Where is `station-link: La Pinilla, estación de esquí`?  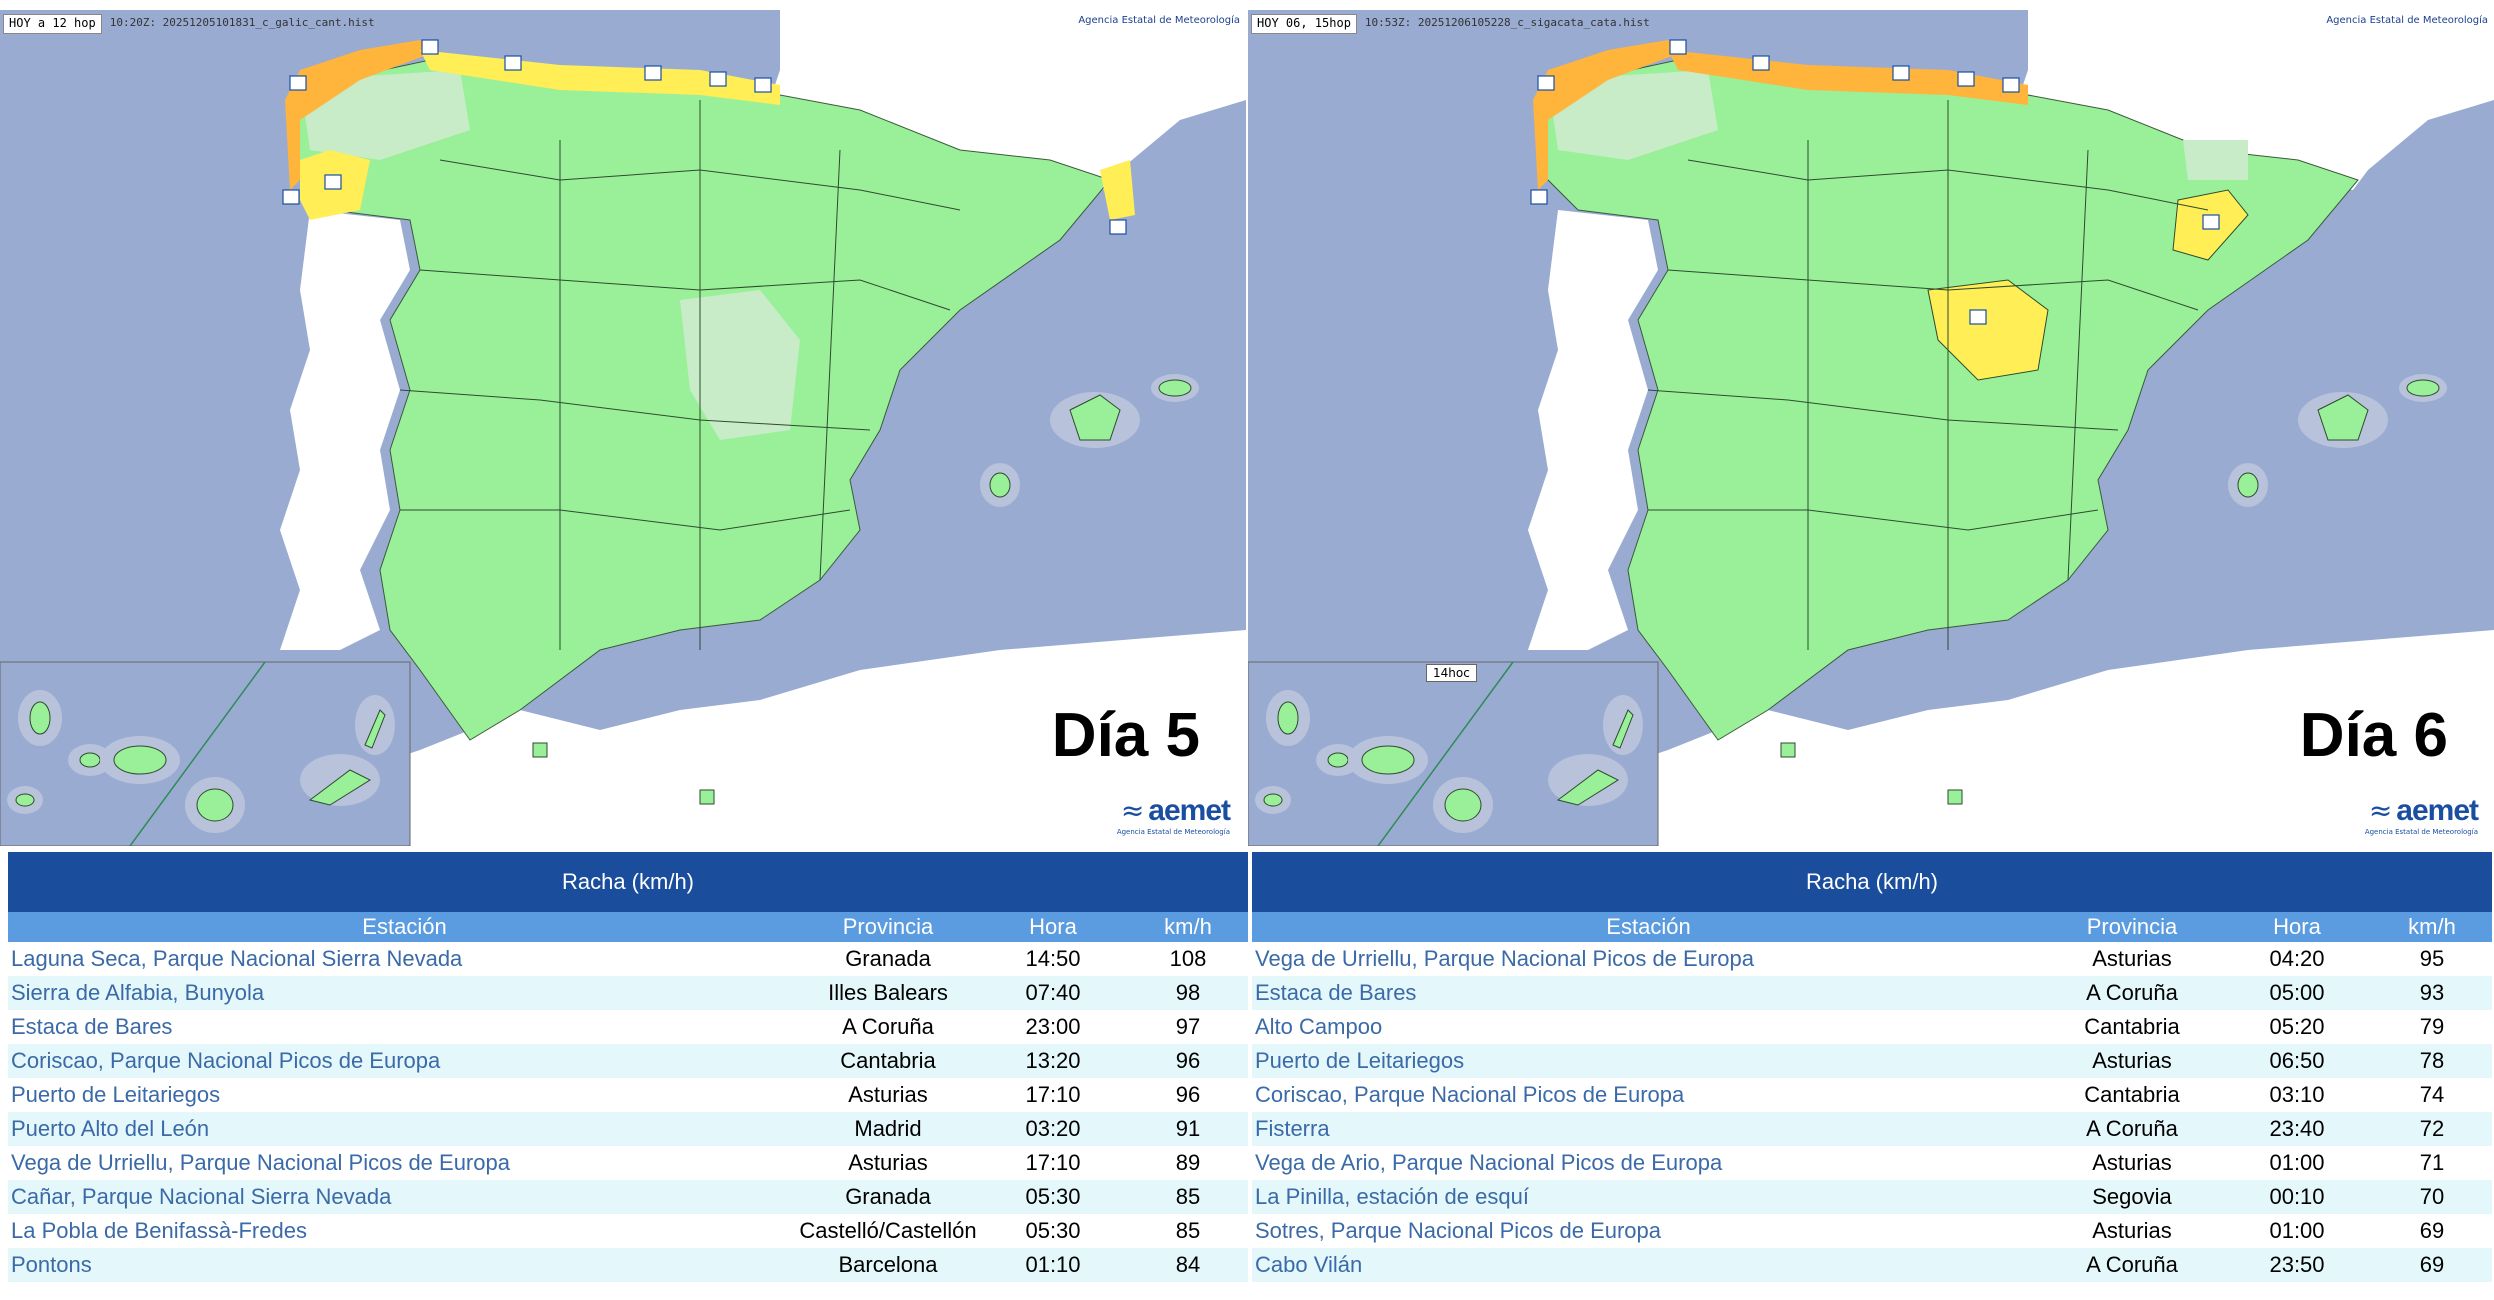
station-link: La Pinilla, estación de esquí is located at coordinates (1392, 1196).